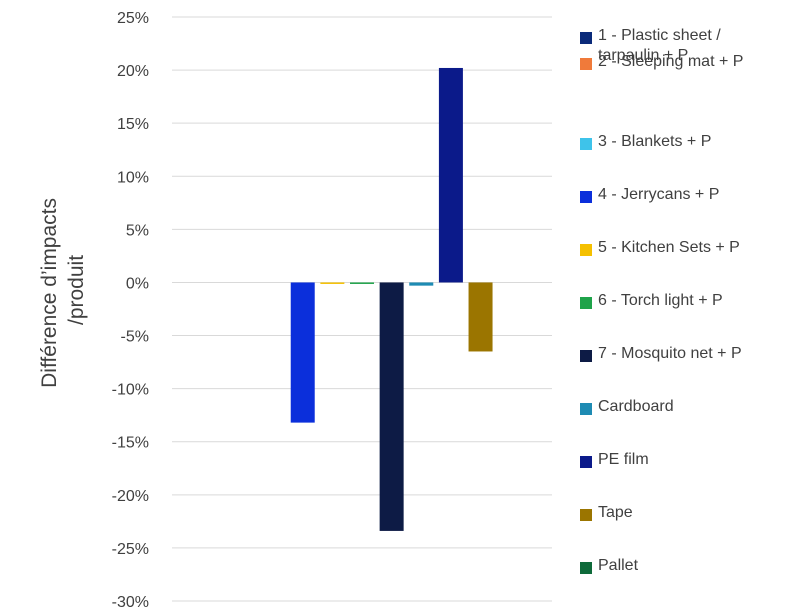 The width and height of the screenshot is (804, 611). I want to click on legend-label: Tape, so click(615, 512).